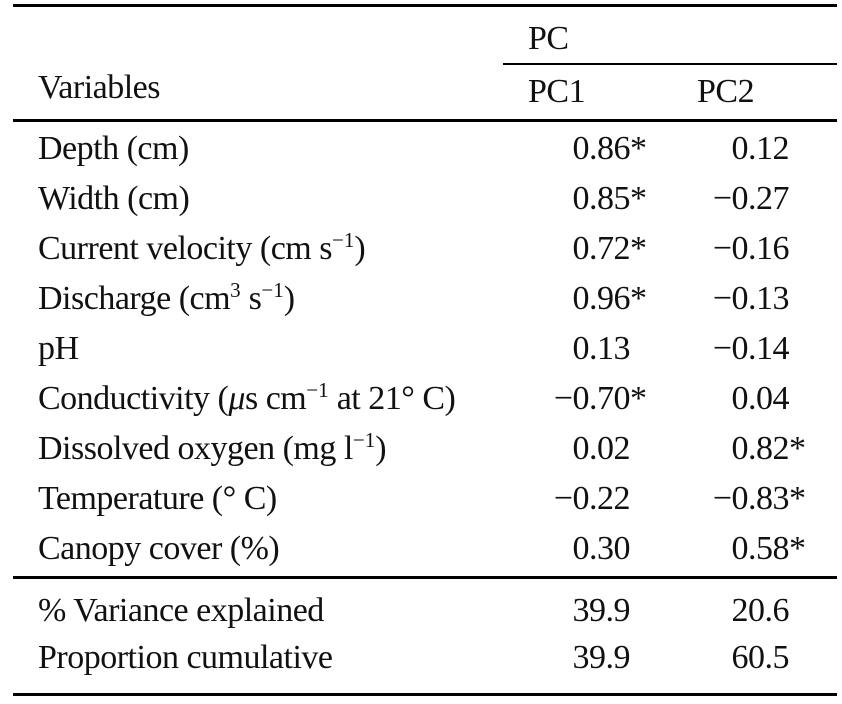 This screenshot has width=842, height=704. What do you see at coordinates (760, 548) in the screenshot?
I see `pc2-value: 0.58` at bounding box center [760, 548].